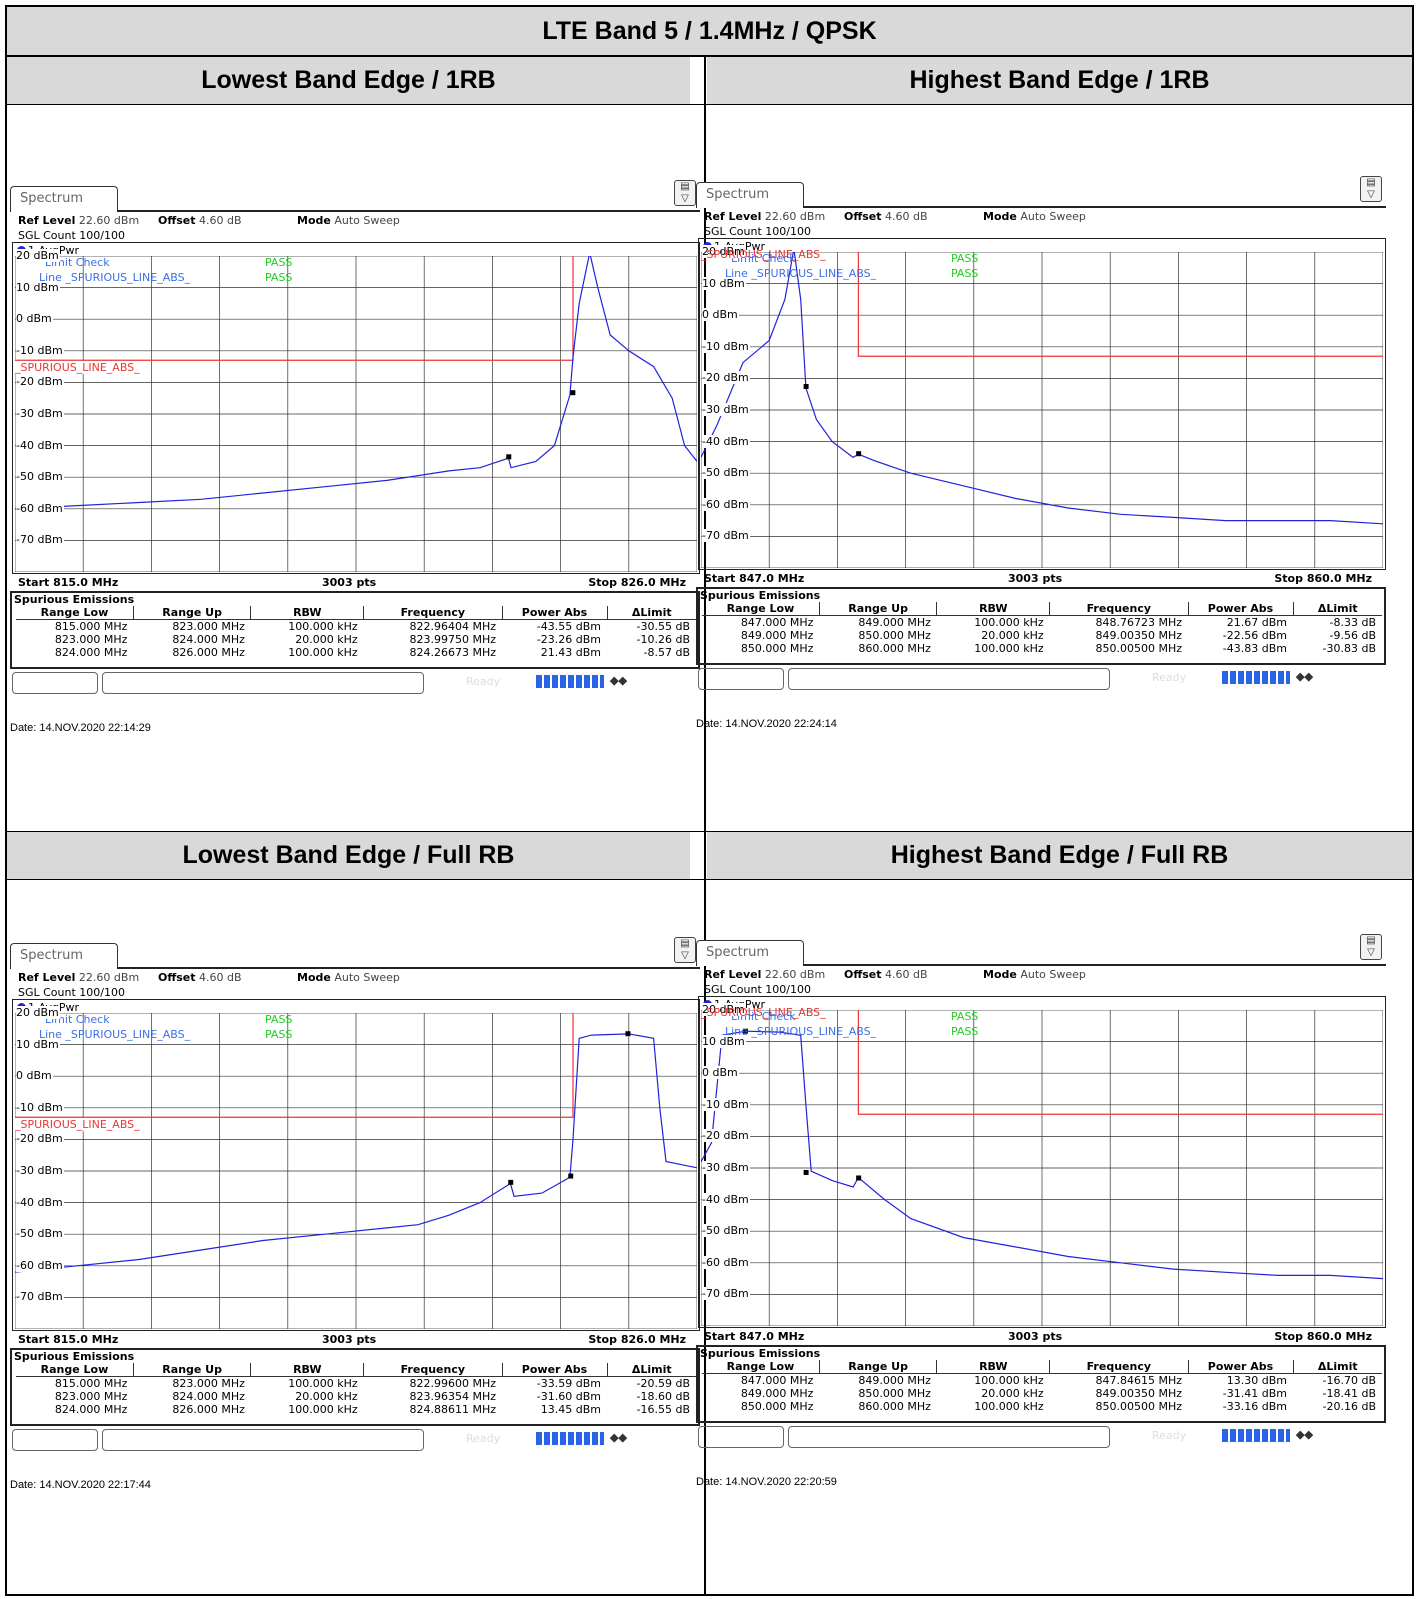  I want to click on table-cell: -22.56 dBm, so click(1254, 635).